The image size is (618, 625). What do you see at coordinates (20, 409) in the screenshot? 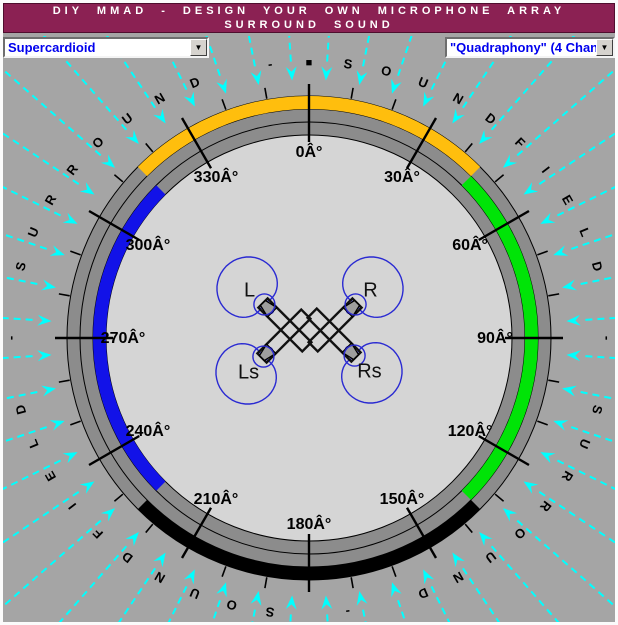
I see `ring-letter: D` at bounding box center [20, 409].